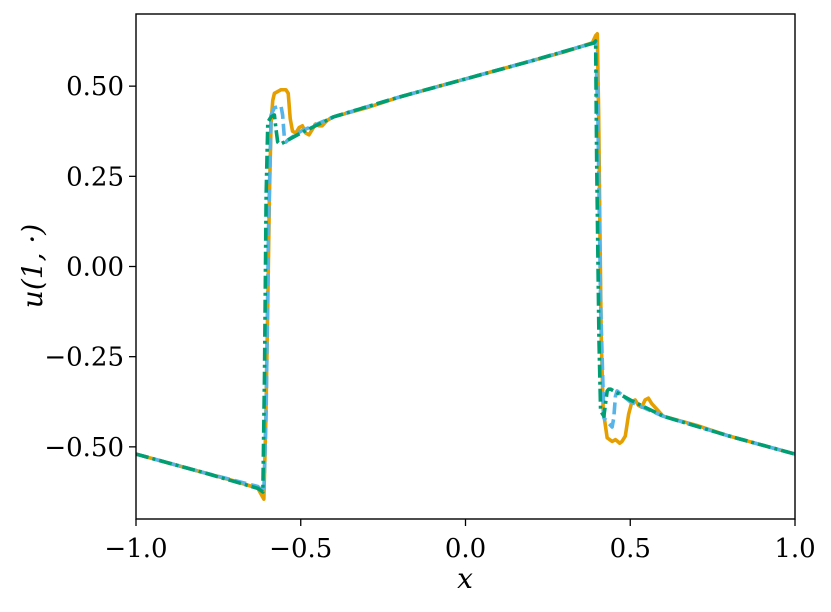 This screenshot has height=612, width=831. I want to click on y-tick-label: 0.50, so click(95, 87).